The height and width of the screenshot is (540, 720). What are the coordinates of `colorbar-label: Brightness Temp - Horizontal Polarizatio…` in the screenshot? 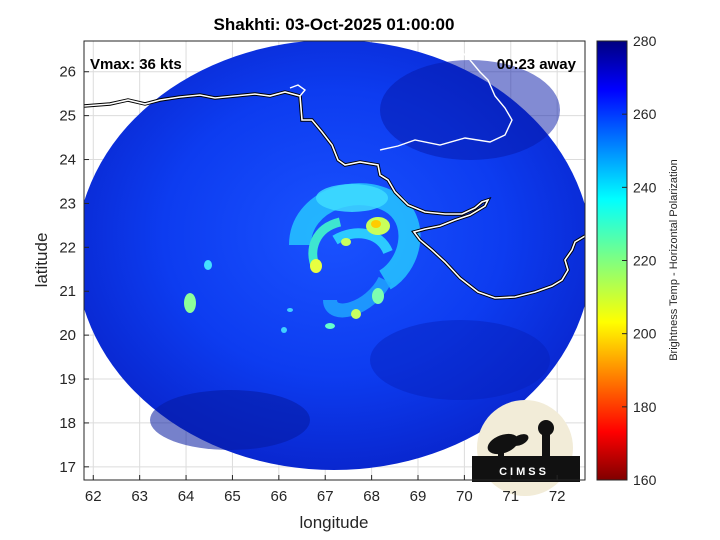 It's located at (674, 260).